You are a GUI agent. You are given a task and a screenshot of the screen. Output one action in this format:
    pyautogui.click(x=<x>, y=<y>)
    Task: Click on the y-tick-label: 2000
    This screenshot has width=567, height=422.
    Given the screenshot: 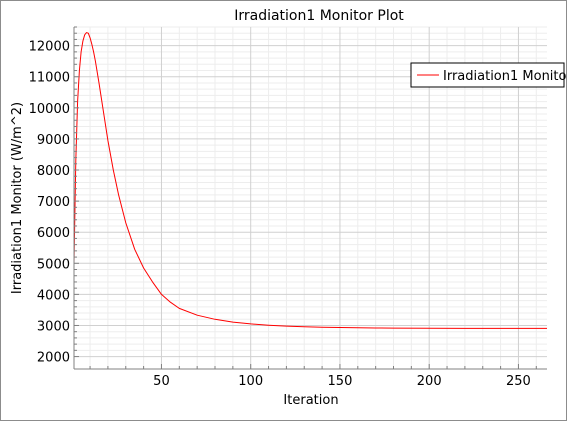 What is the action you would take?
    pyautogui.click(x=53, y=358)
    